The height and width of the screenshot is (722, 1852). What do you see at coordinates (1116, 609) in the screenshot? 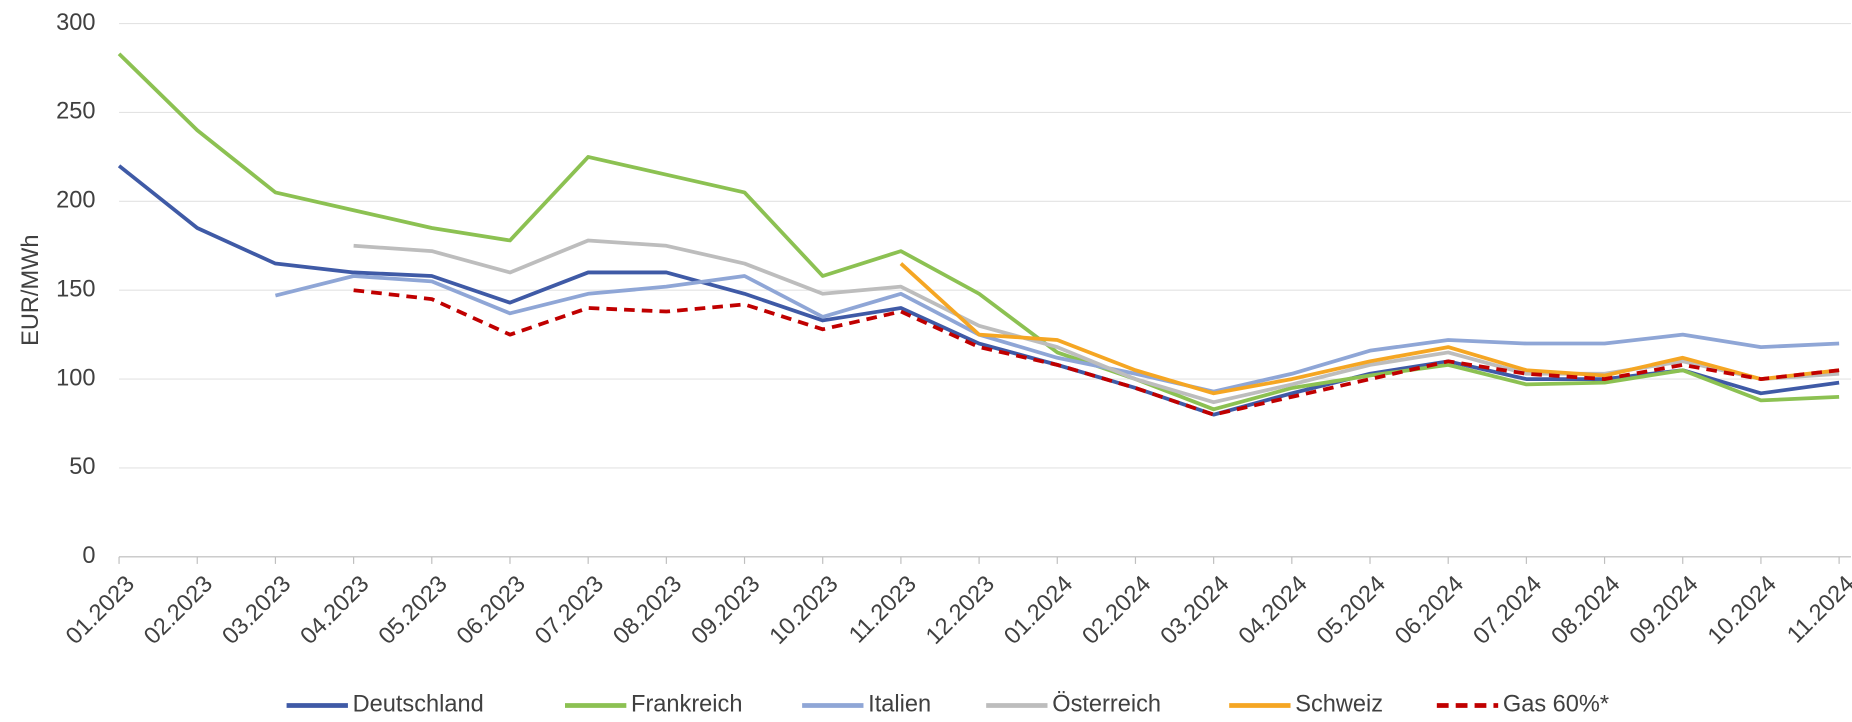
I see `x-tick-label: 02.2024` at bounding box center [1116, 609].